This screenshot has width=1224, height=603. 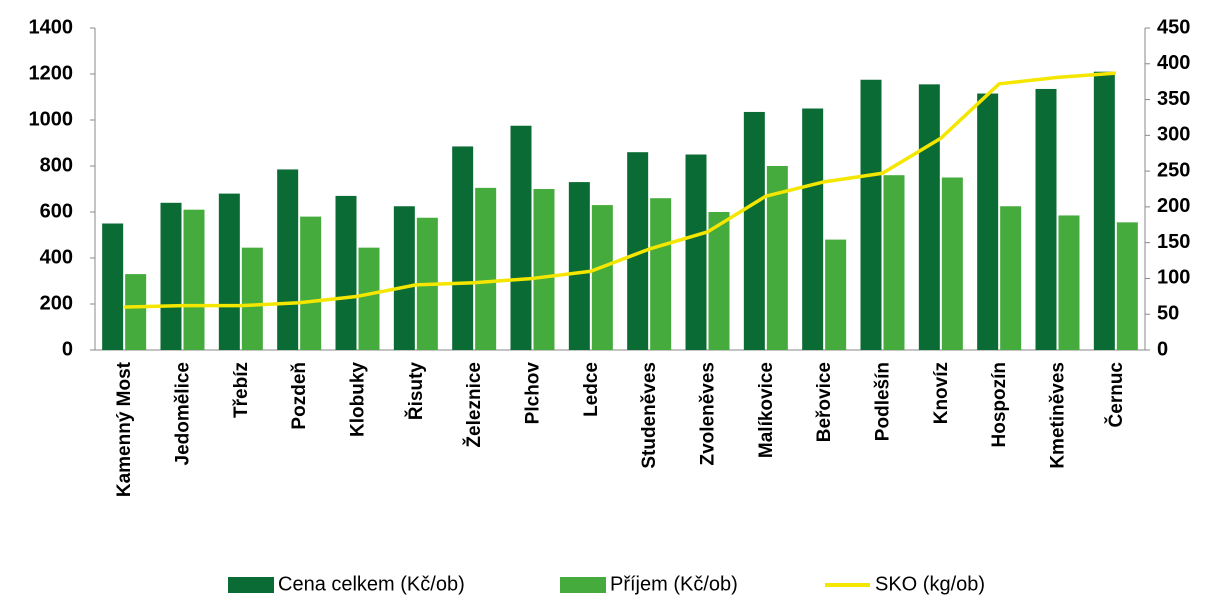 I want to click on y2-tick-label: 350, so click(x=1173, y=99).